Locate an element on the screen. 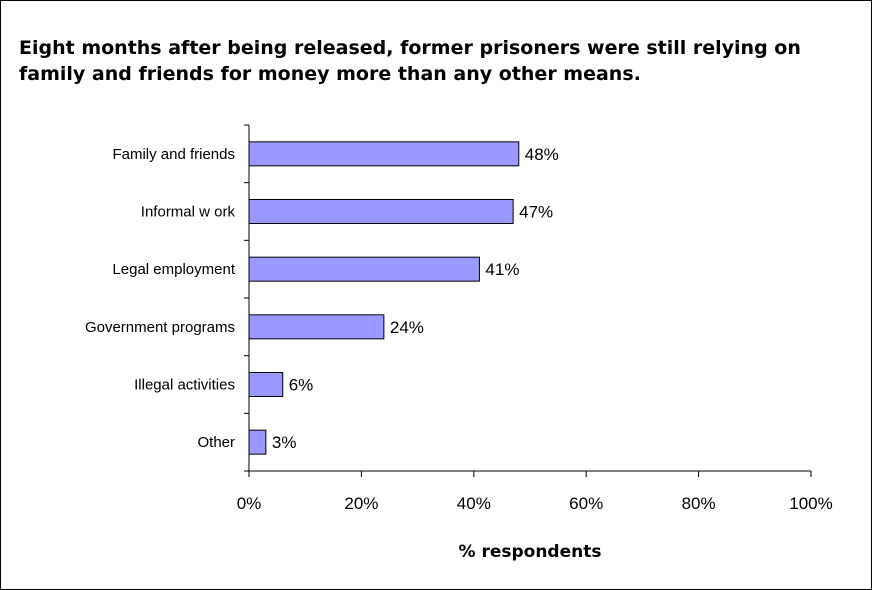 The height and width of the screenshot is (590, 872). x-tick-label: 100% is located at coordinates (810, 503).